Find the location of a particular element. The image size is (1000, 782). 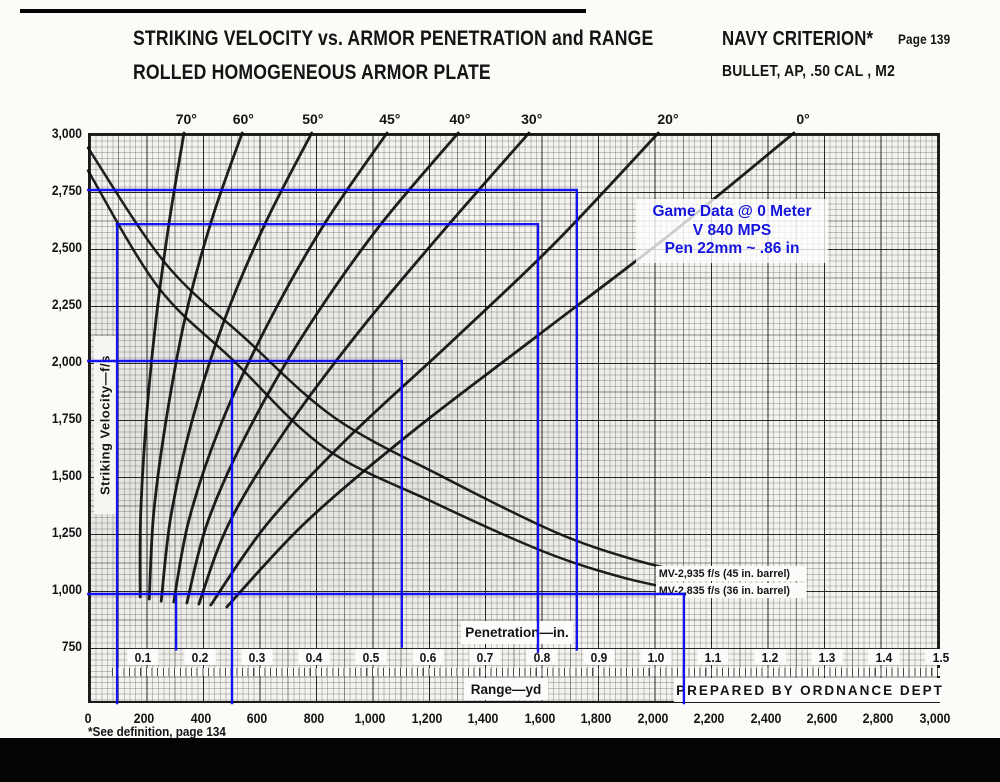

penetration-tick-label: 0.2 is located at coordinates (200, 657).